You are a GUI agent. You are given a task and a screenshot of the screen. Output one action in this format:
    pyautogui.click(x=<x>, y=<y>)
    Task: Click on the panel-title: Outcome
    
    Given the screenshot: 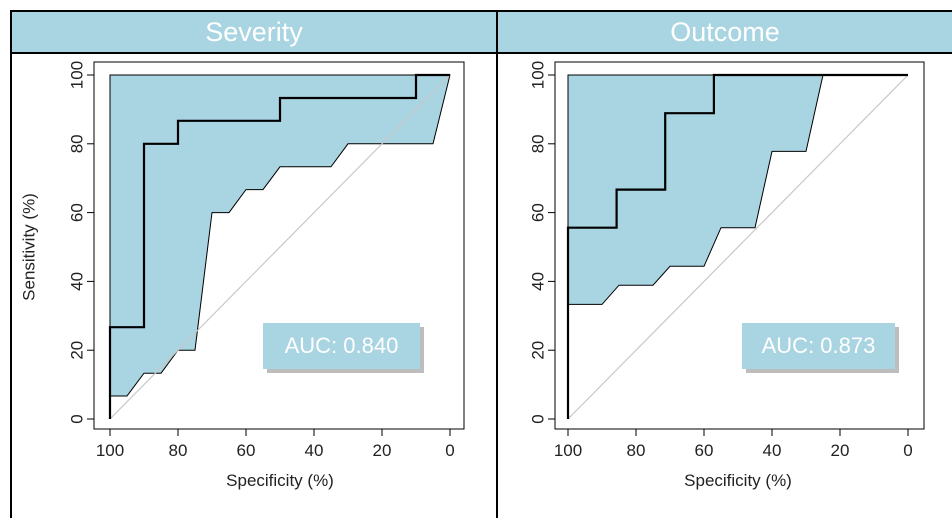 What is the action you would take?
    pyautogui.click(x=725, y=33)
    